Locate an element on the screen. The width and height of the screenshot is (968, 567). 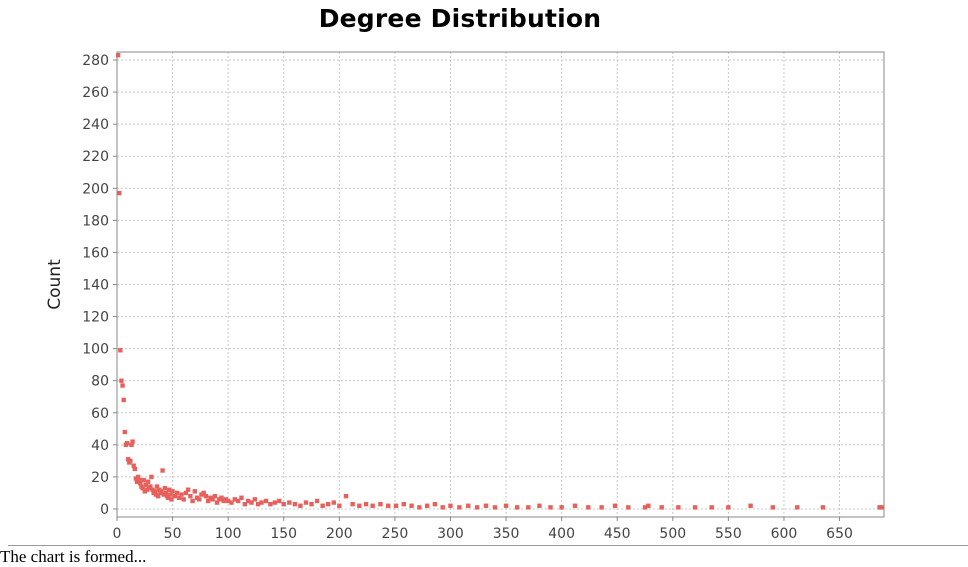
x-tick-label: 450 is located at coordinates (617, 533).